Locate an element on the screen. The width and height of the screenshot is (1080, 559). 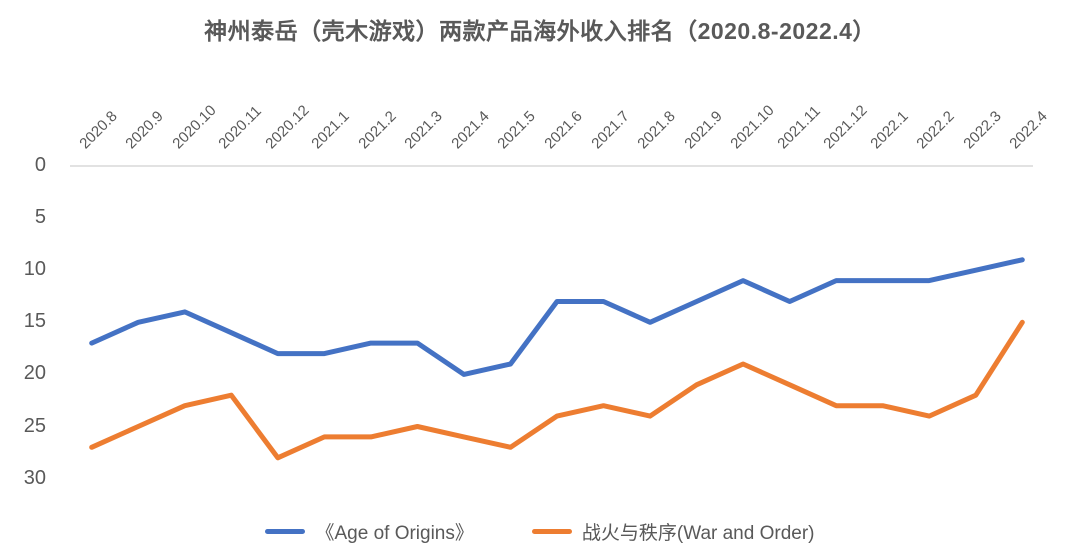
legend-swatch-war-and-order is located at coordinates (551, 531).